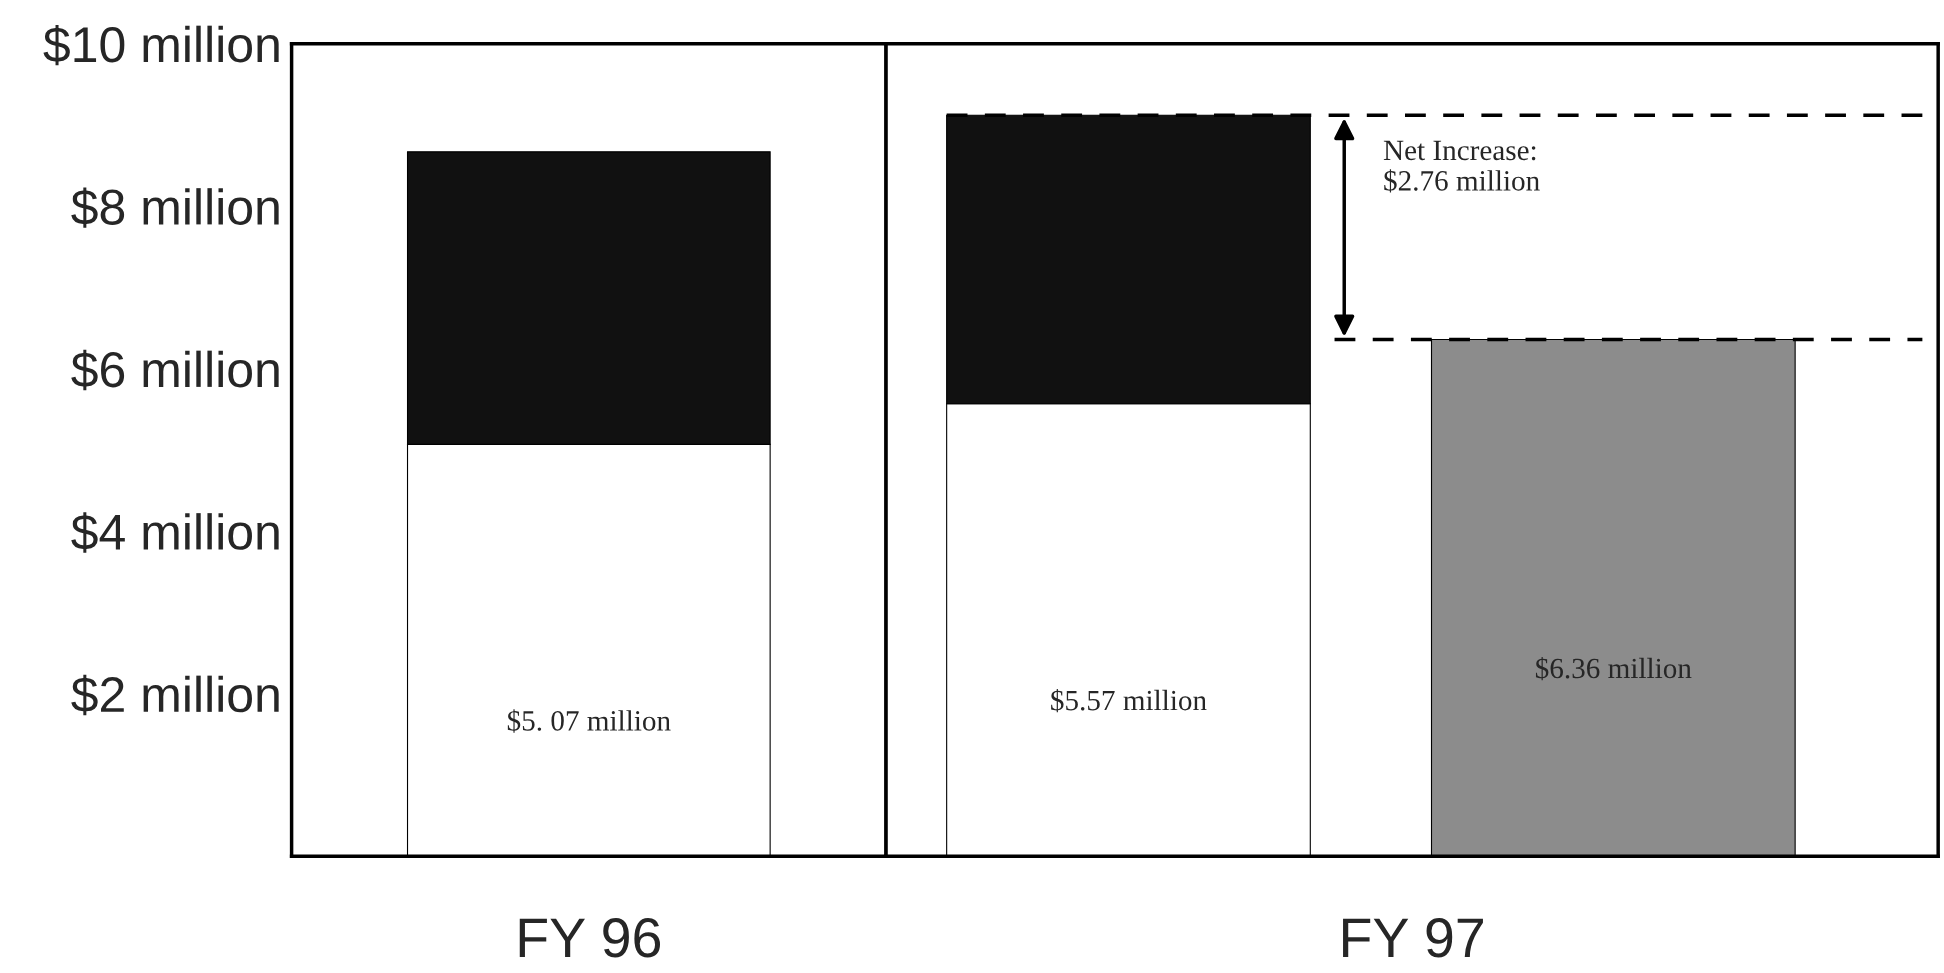 Image resolution: width=1944 pixels, height=973 pixels. Describe the element at coordinates (1129, 700) in the screenshot. I see `data-label: $5.57 million` at that location.